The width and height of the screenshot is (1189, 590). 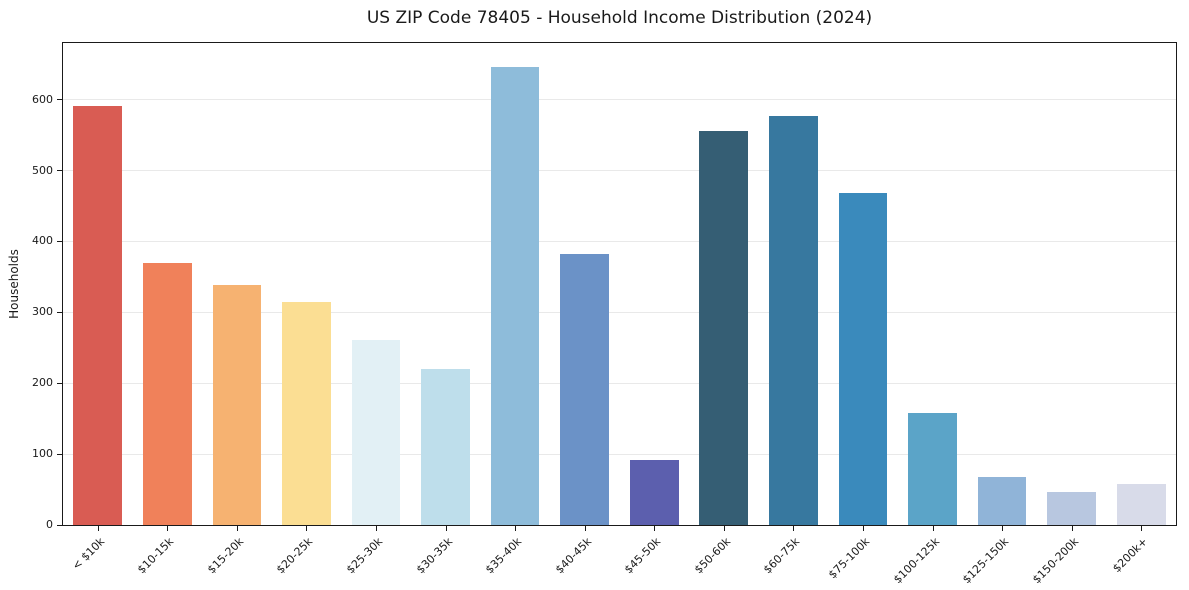 What do you see at coordinates (42, 383) in the screenshot?
I see `y-tick-label: 200` at bounding box center [42, 383].